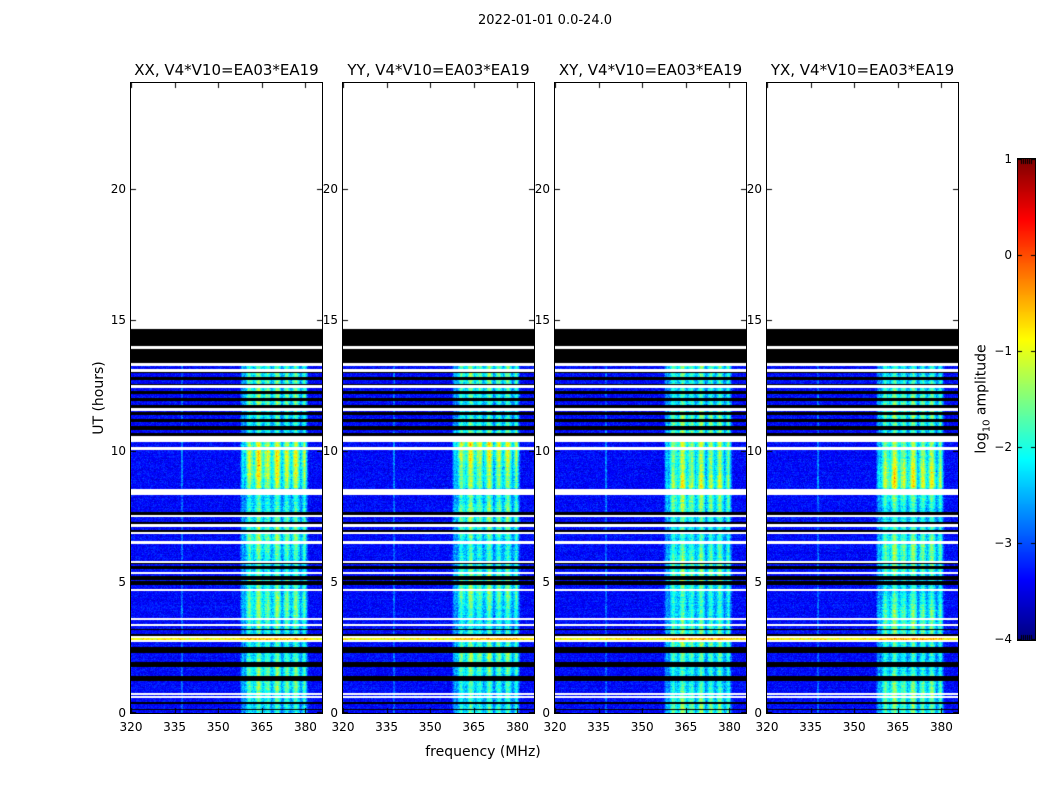 The width and height of the screenshot is (1050, 800). I want to click on colorbar-label-sub: 10, so click(987, 426).